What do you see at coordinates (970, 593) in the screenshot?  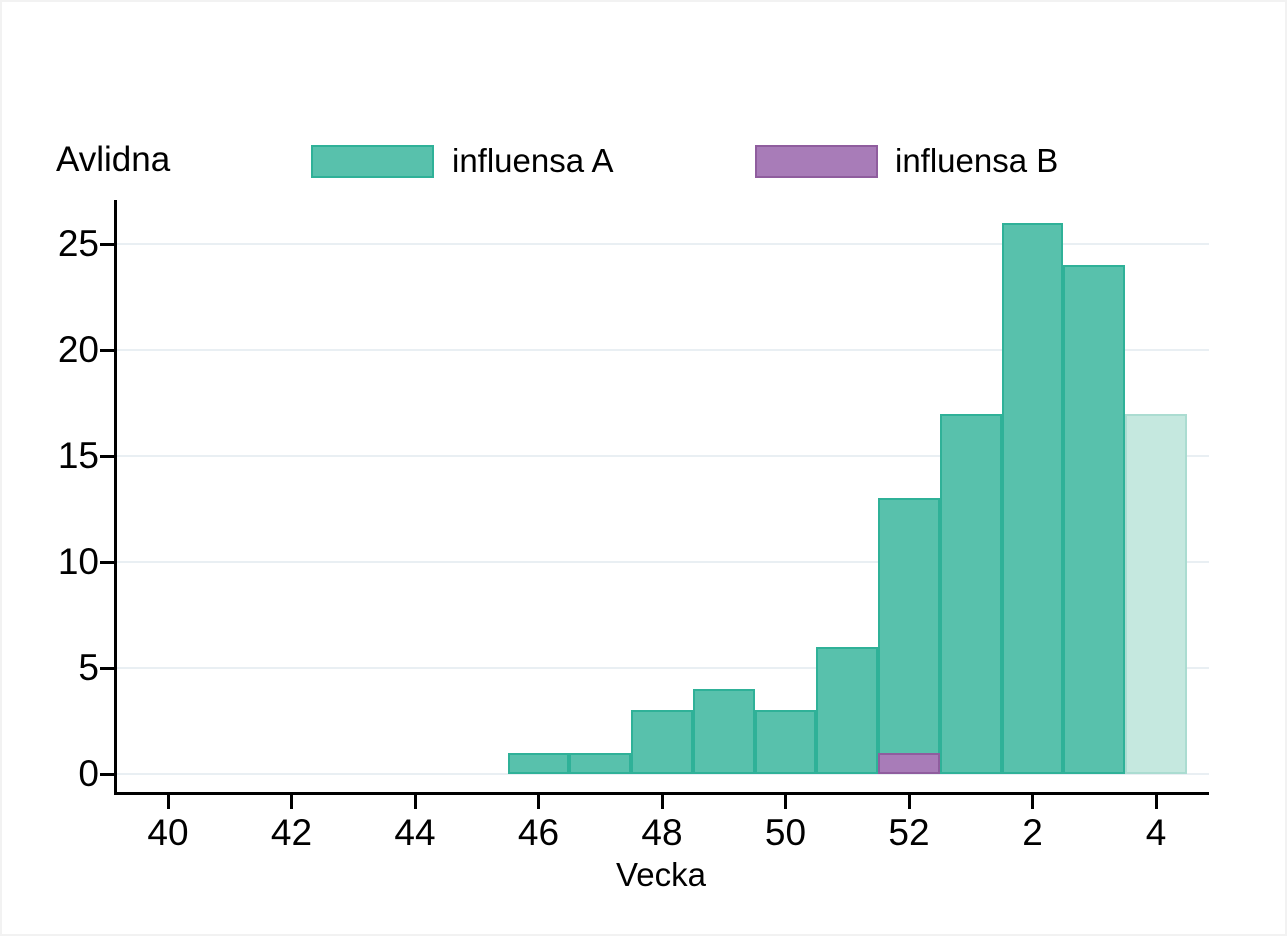 I see `bar-week-1-influensa-a` at bounding box center [970, 593].